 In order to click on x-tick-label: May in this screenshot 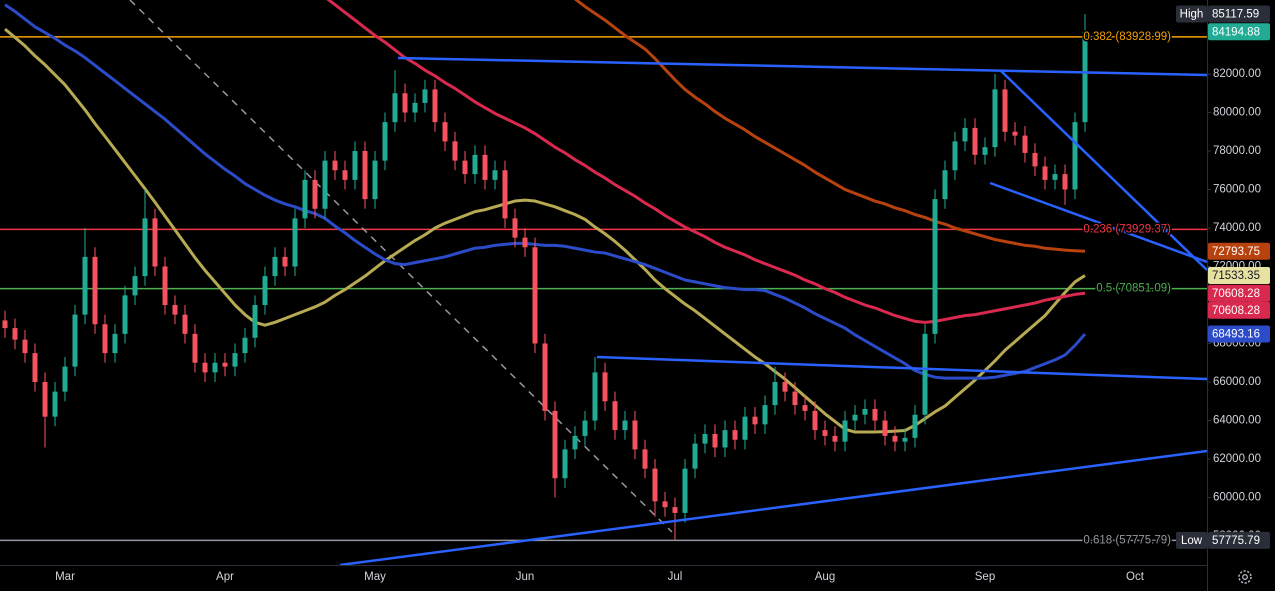, I will do `click(375, 577)`.